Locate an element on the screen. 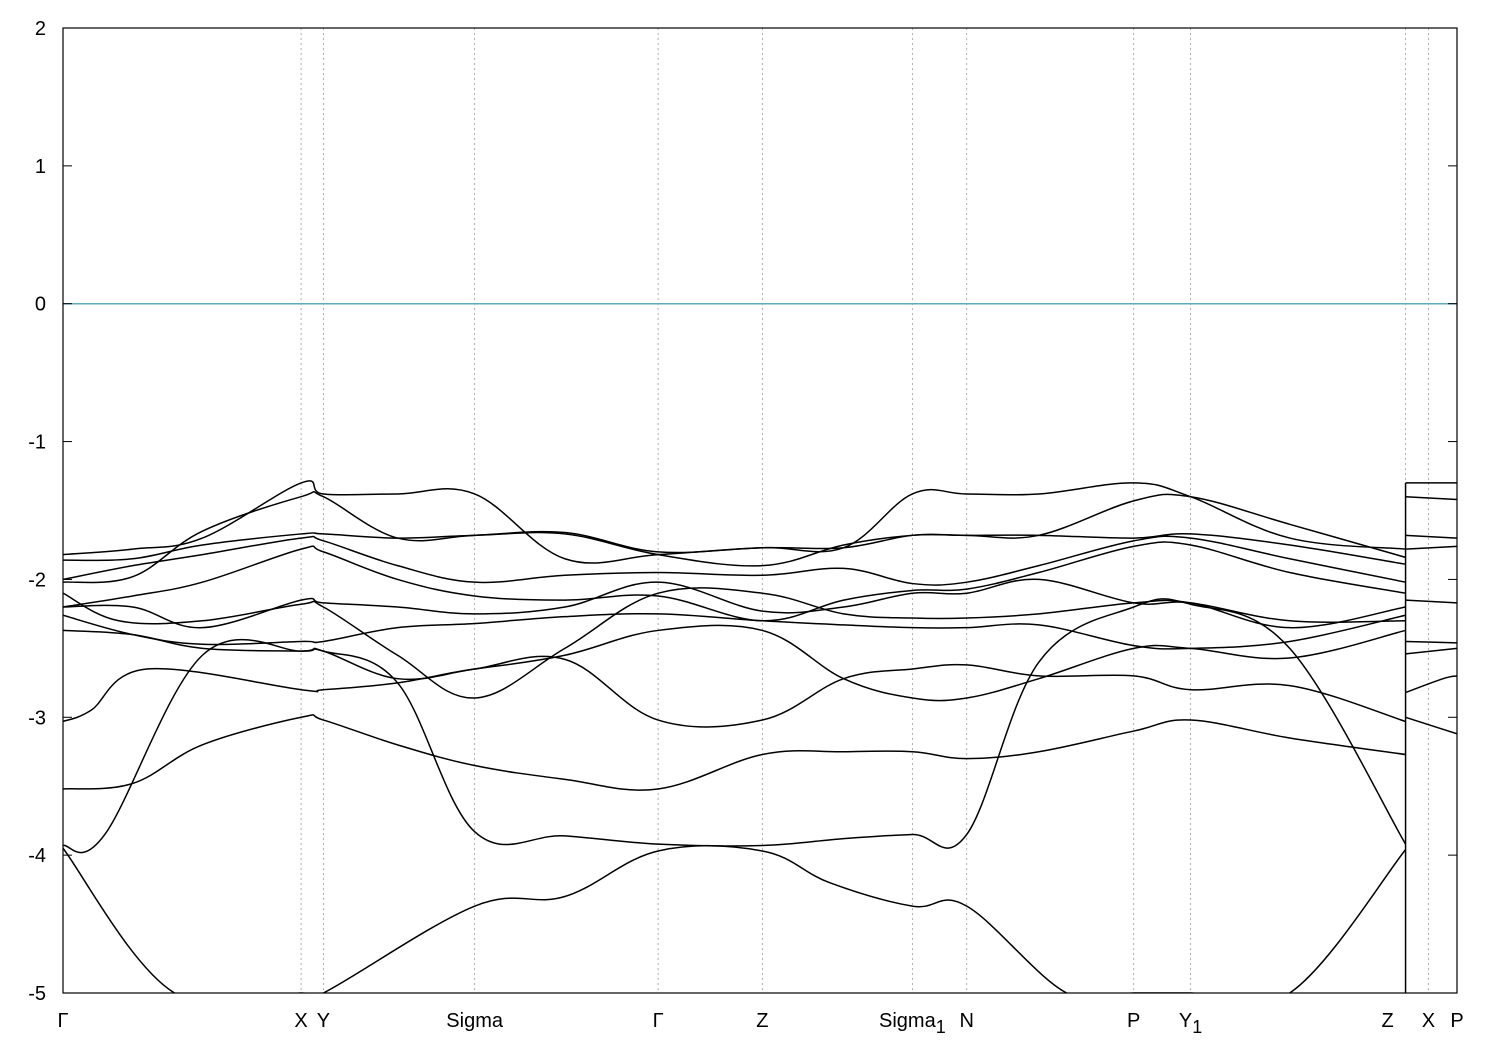 This screenshot has width=1500, height=1050. y-tick-label: 0 is located at coordinates (40, 305).